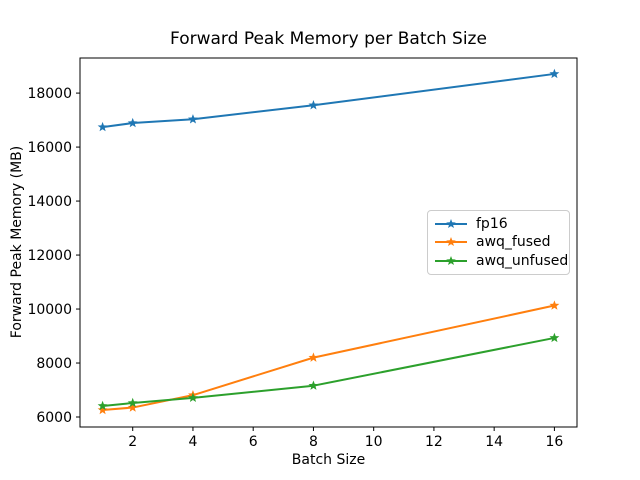 The height and width of the screenshot is (480, 640). I want to click on x-tick-label: 10, so click(374, 442).